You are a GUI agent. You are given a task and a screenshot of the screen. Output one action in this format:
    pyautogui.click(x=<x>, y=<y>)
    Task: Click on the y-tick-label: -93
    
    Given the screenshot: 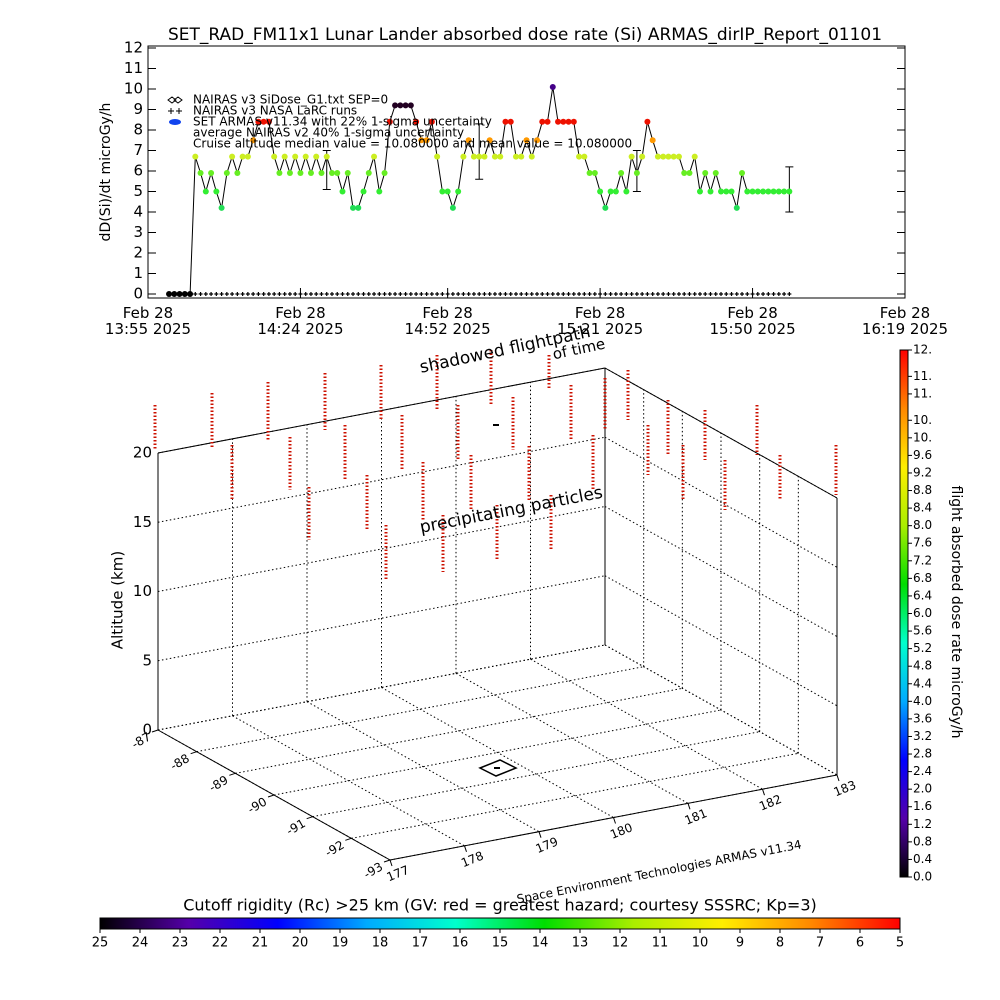 What is the action you would take?
    pyautogui.click(x=373, y=871)
    